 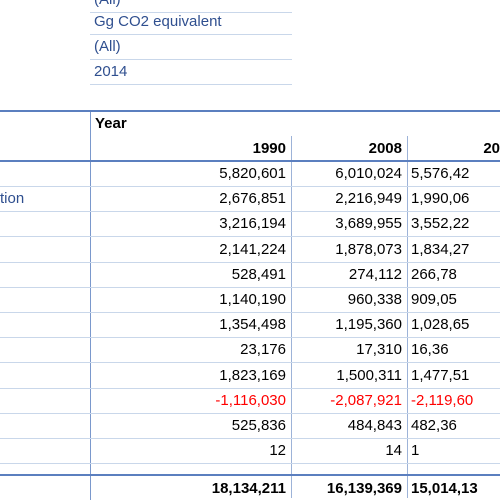 I want to click on value-last-cell: 482,36, so click(x=434, y=425).